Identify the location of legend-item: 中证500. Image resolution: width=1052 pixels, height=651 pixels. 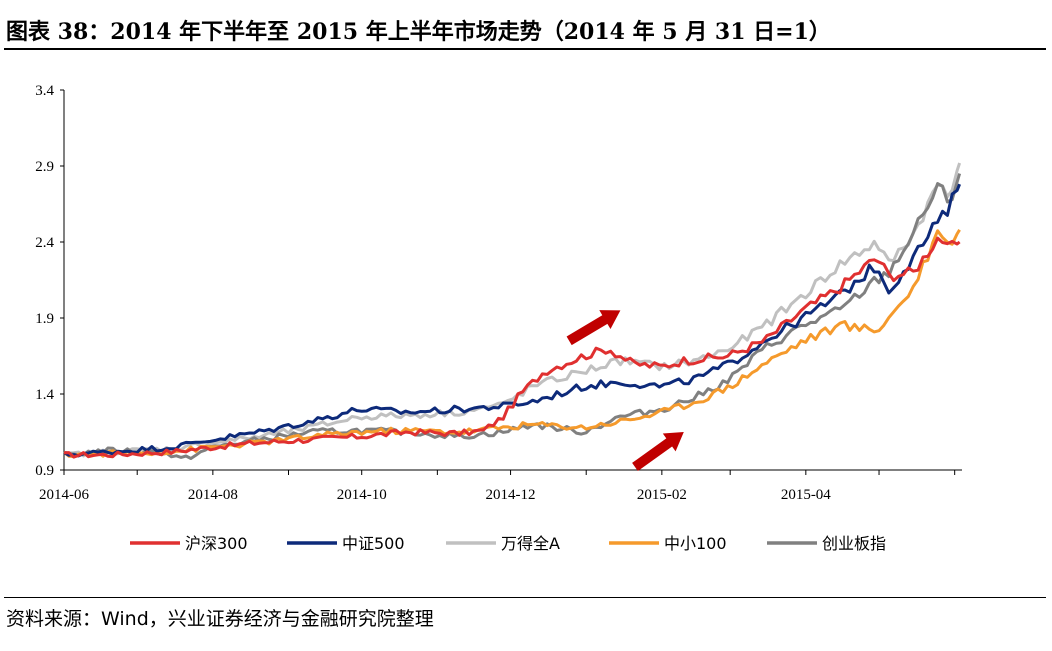
(346, 543).